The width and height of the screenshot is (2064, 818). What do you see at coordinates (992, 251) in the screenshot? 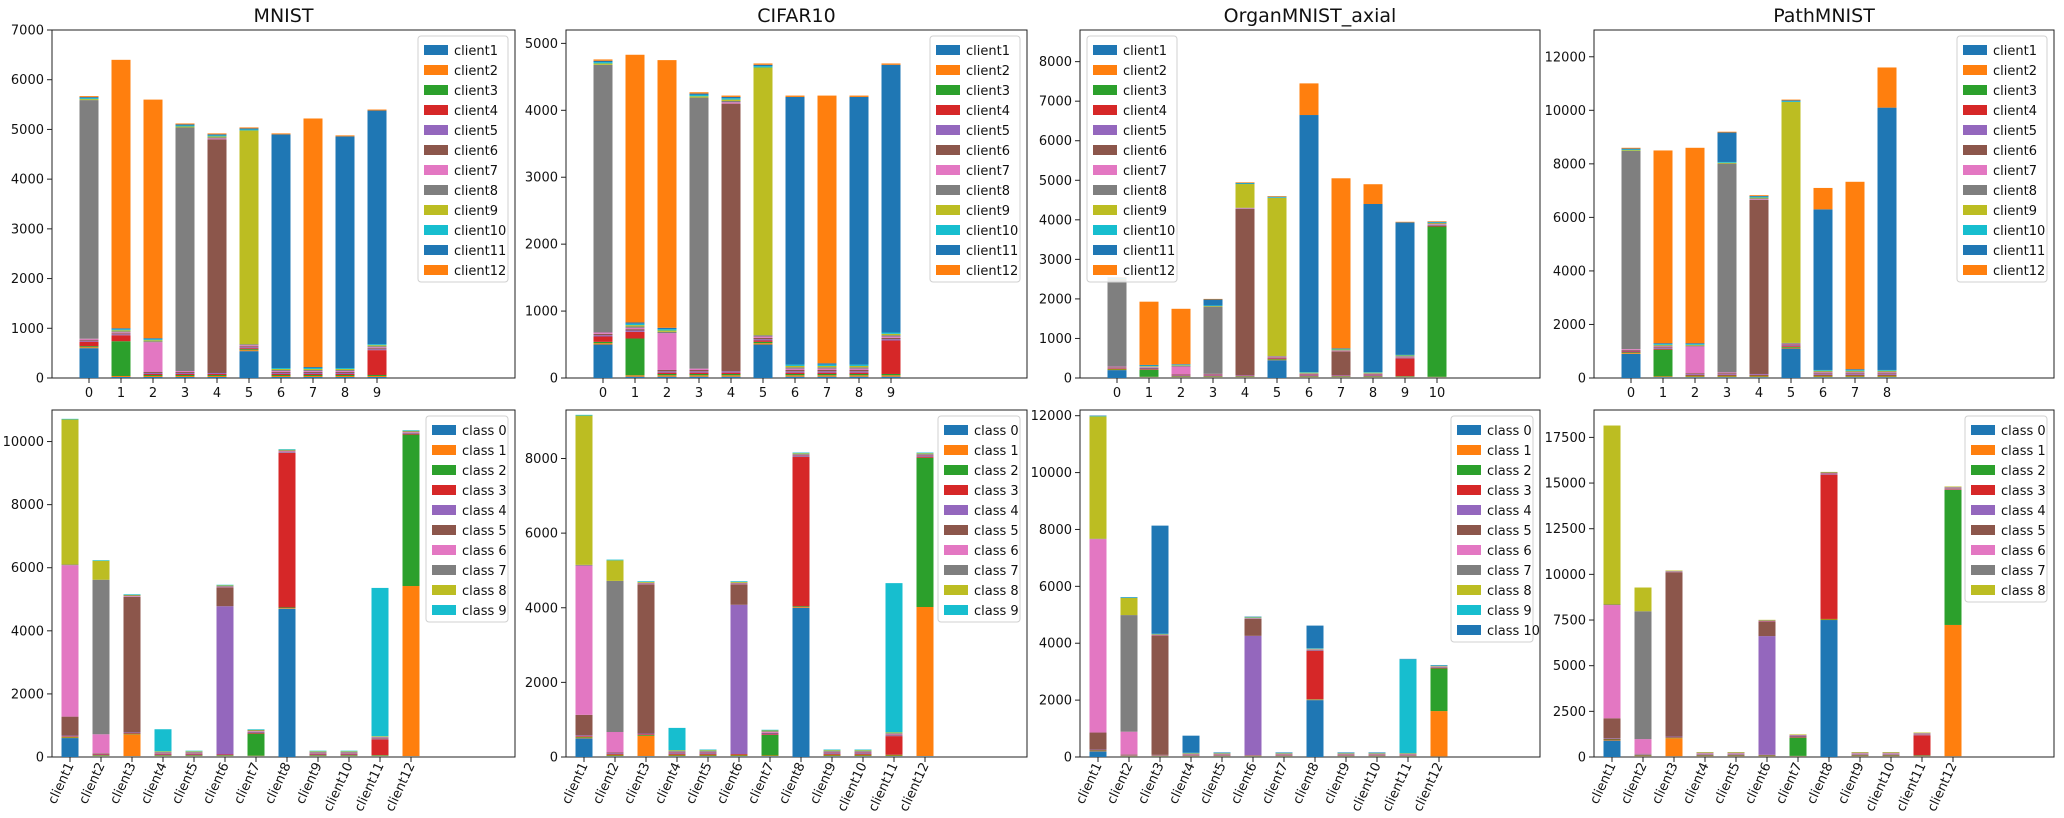
I see `chart2-legend-label: client11` at bounding box center [992, 251].